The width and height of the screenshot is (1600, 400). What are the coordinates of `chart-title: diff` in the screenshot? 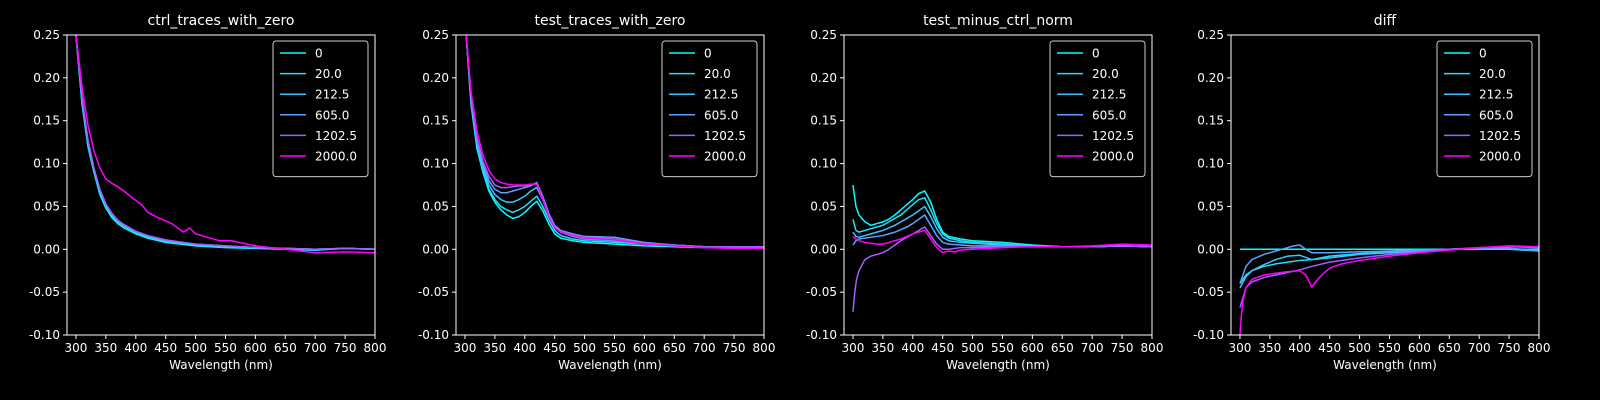 It's located at (1385, 21).